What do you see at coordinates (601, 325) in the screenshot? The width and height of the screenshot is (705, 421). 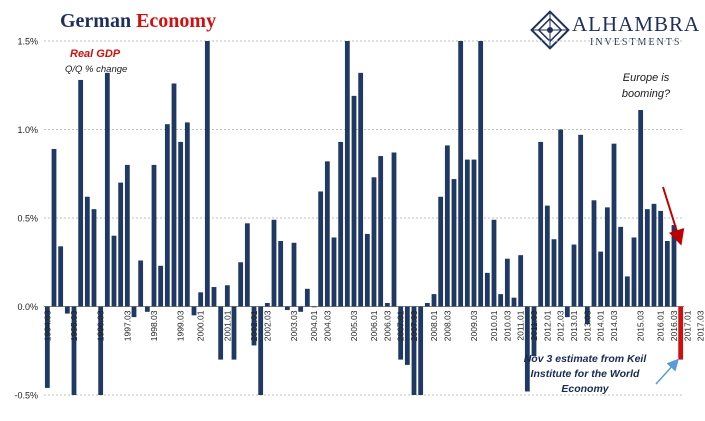 I see `x-tick-label: 2014.01` at bounding box center [601, 325].